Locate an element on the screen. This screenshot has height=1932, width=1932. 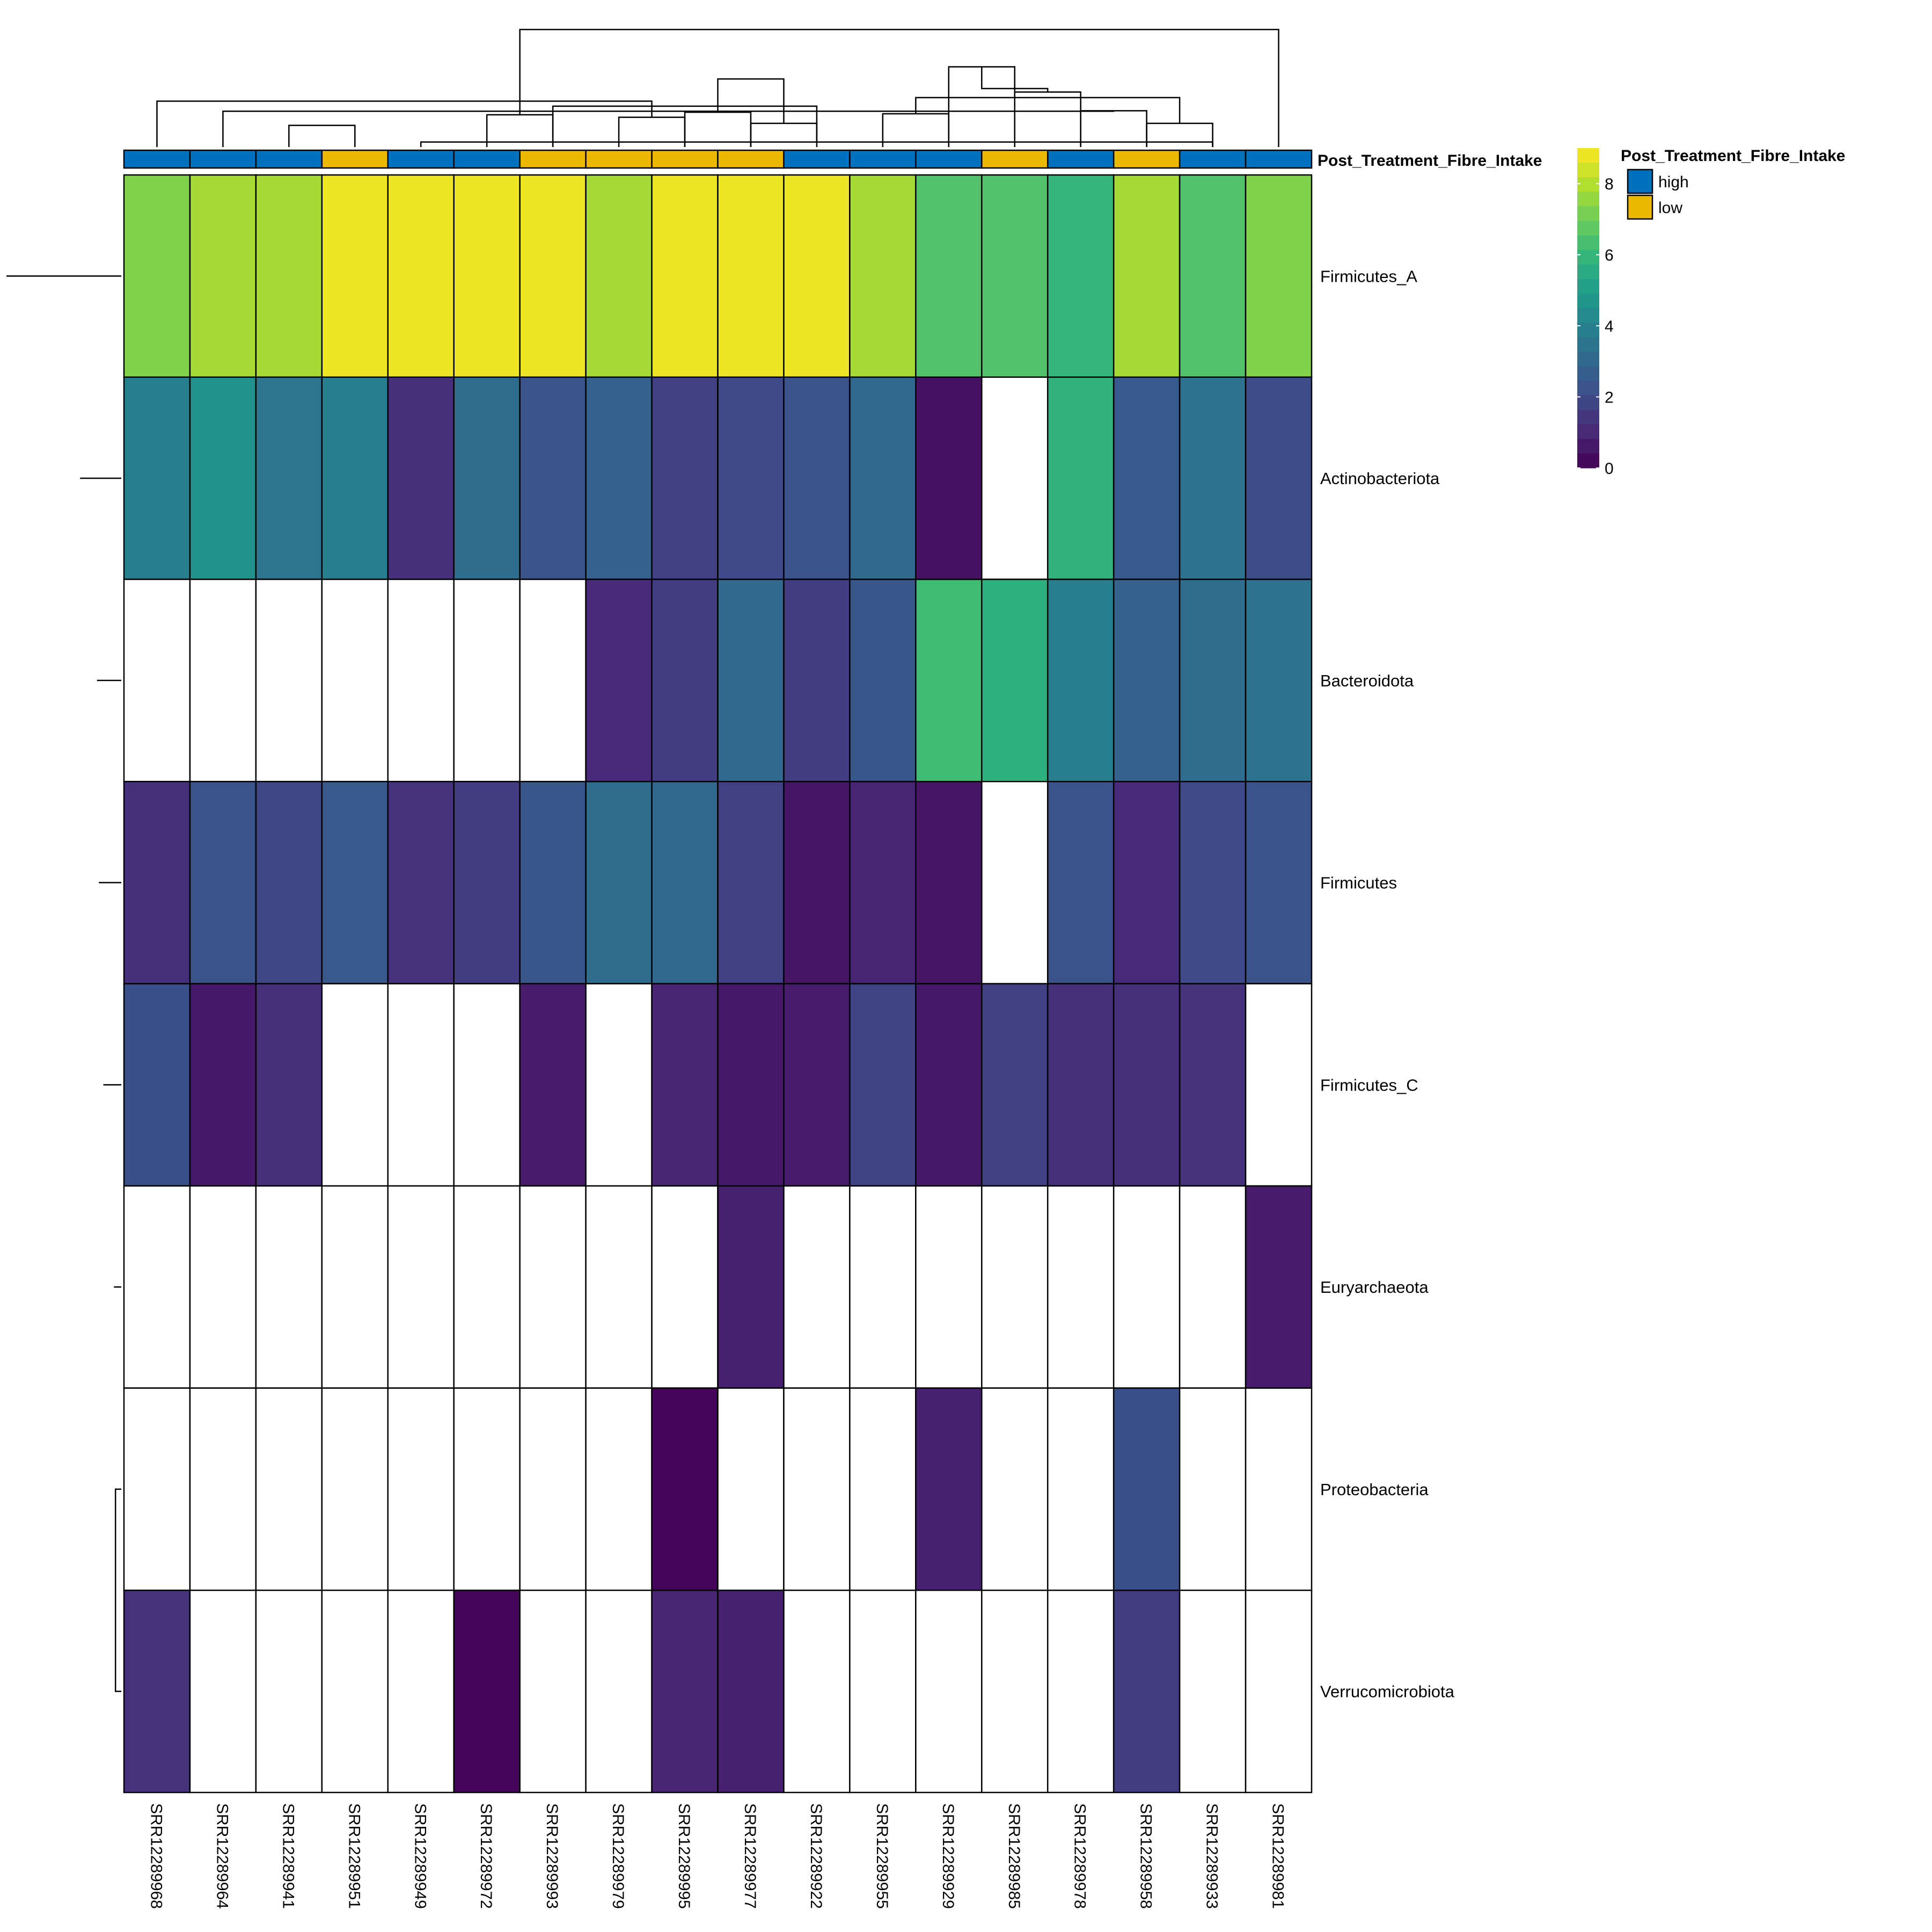
row-label: Verrucomicrobiota is located at coordinates (1387, 1691).